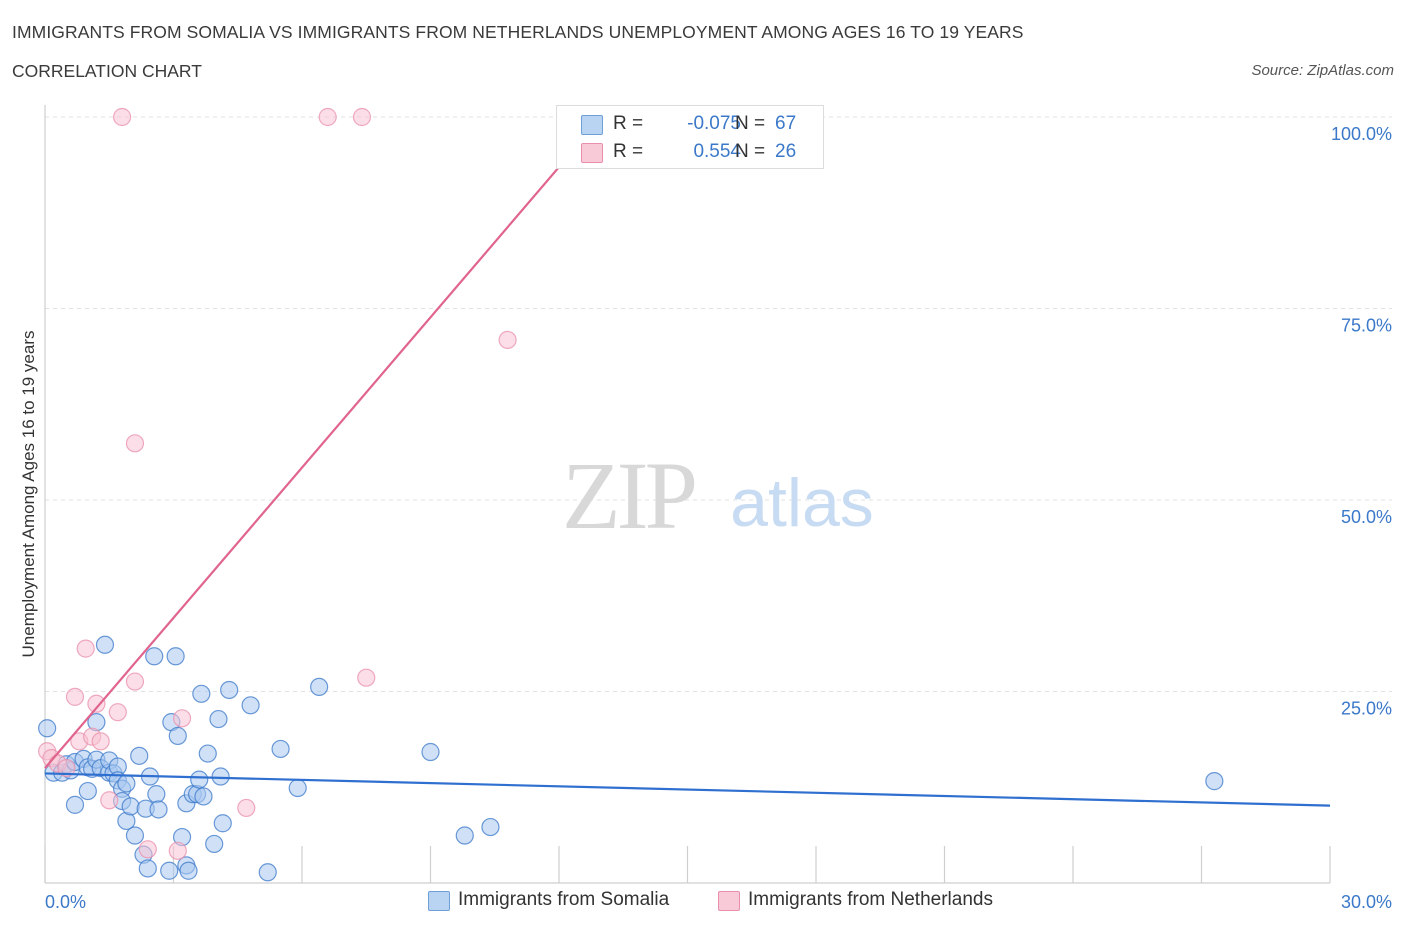 The height and width of the screenshot is (930, 1406). Describe the element at coordinates (729, 901) in the screenshot. I see `bottom-legend-swatch-netherlands` at that location.